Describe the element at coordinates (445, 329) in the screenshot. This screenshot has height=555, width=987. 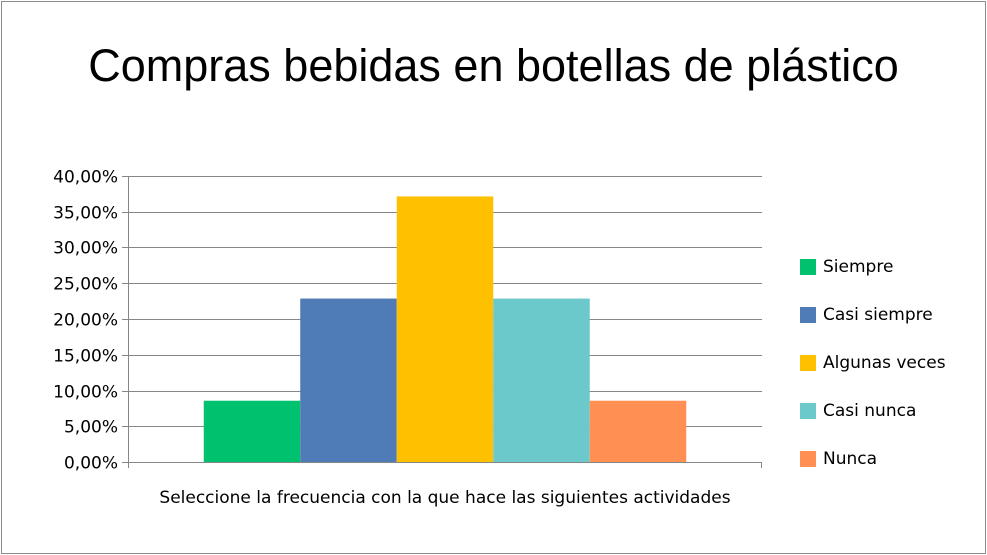
I see `bar-algunas-veces` at that location.